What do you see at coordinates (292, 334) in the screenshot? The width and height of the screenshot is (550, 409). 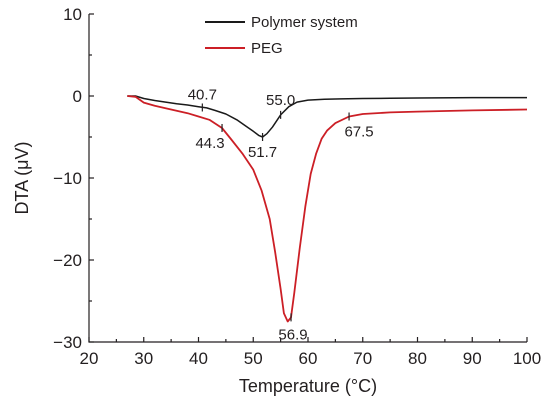 I see `annotation-label: 56.9` at bounding box center [292, 334].